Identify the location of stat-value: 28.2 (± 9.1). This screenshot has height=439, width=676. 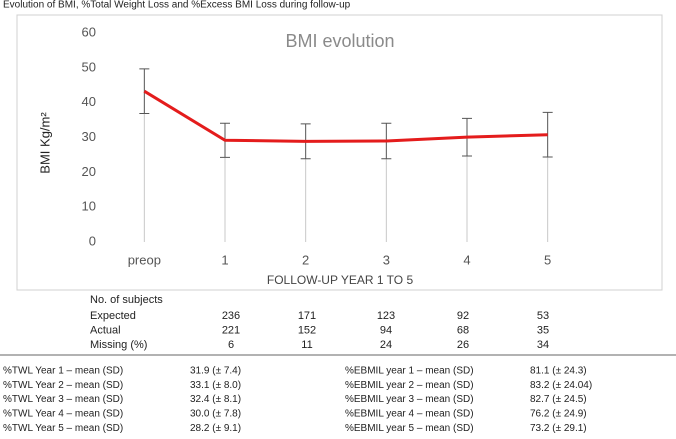
(215, 428).